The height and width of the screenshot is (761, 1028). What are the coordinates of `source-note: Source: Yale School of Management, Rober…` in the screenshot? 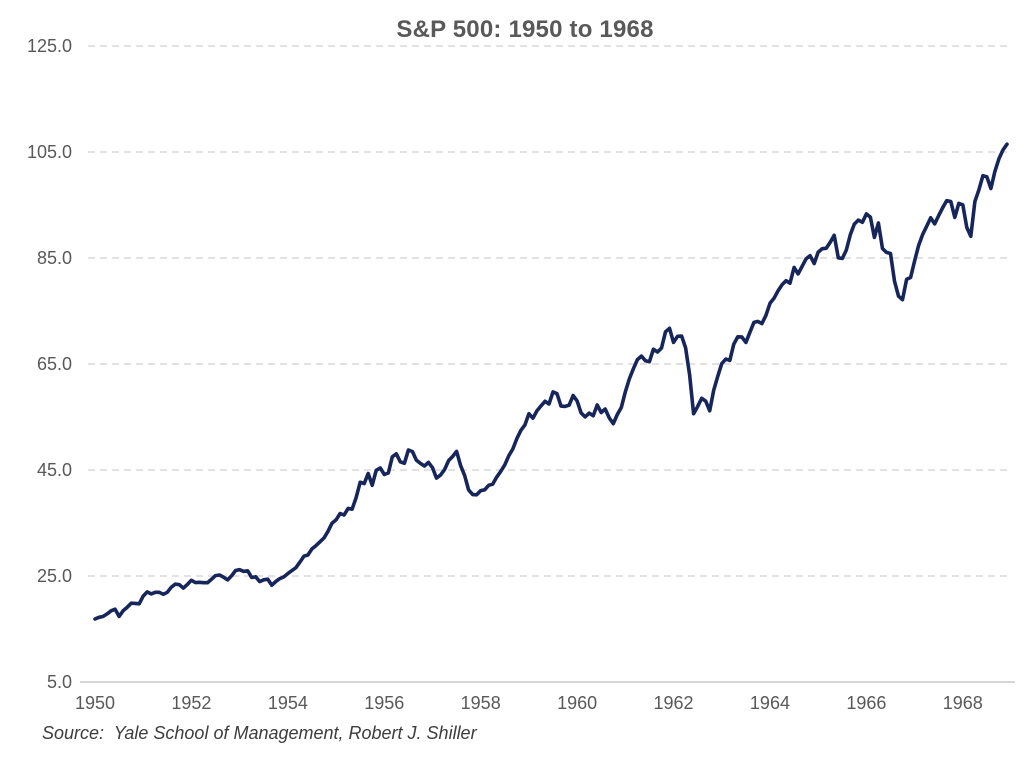 It's located at (259, 733).